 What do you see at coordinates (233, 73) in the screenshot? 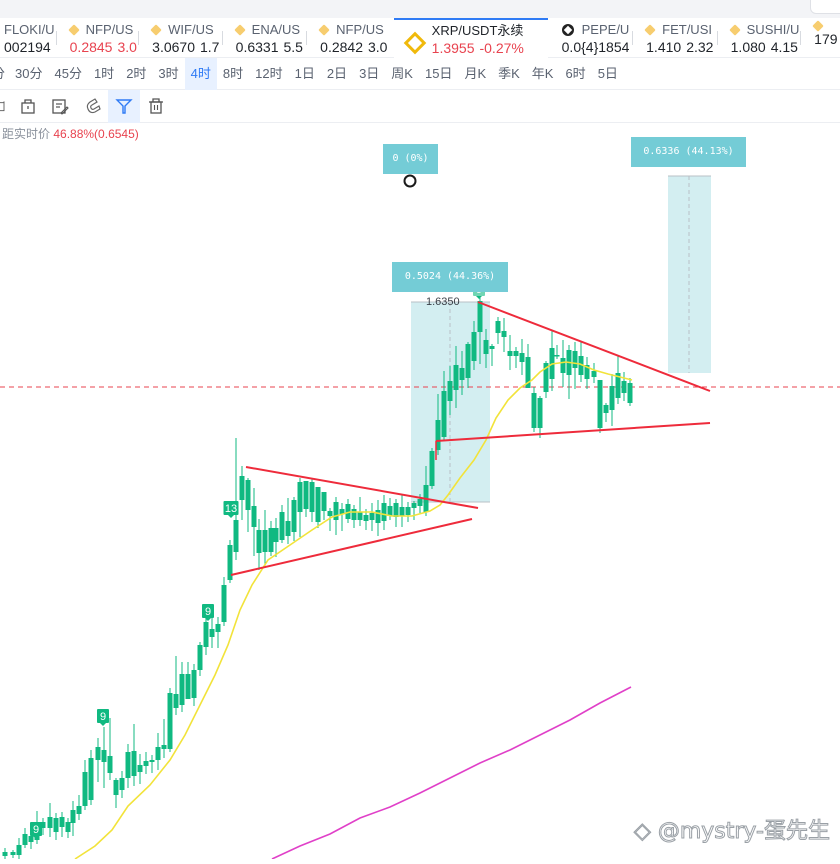
I see `interval-7: 8时` at bounding box center [233, 73].